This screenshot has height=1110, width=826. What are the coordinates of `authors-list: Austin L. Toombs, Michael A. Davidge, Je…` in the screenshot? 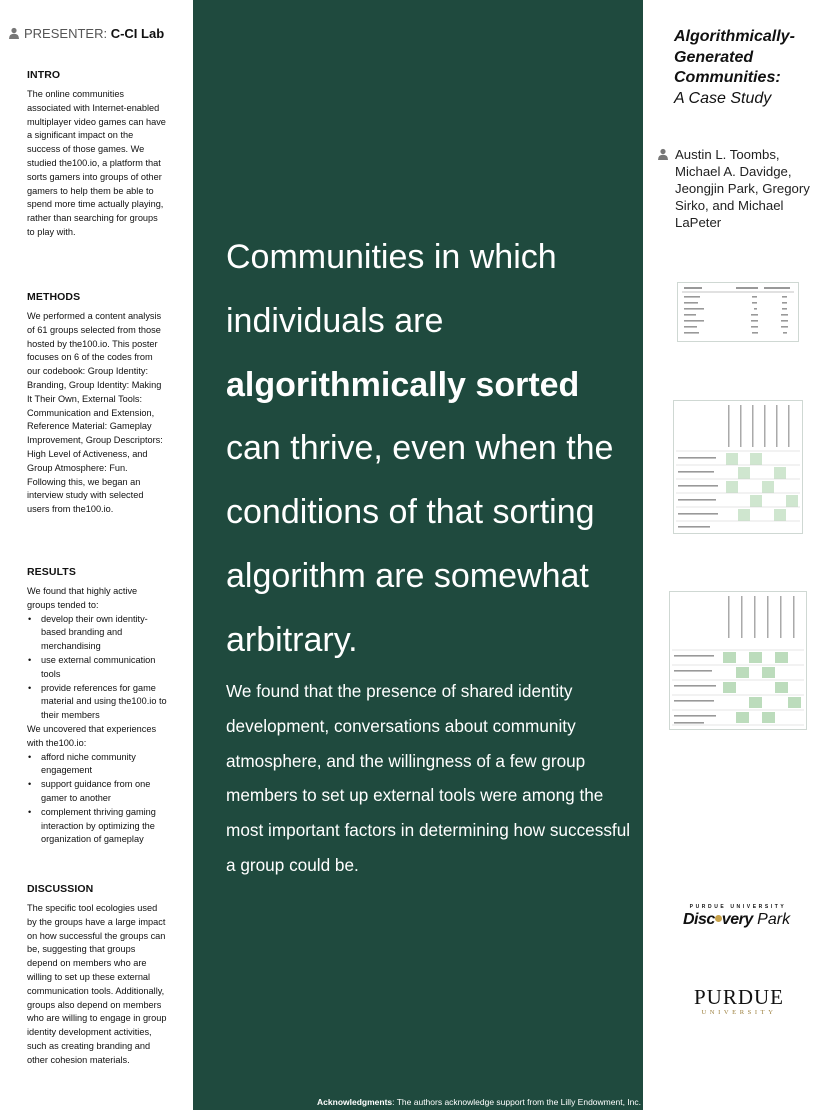 It's located at (742, 188).